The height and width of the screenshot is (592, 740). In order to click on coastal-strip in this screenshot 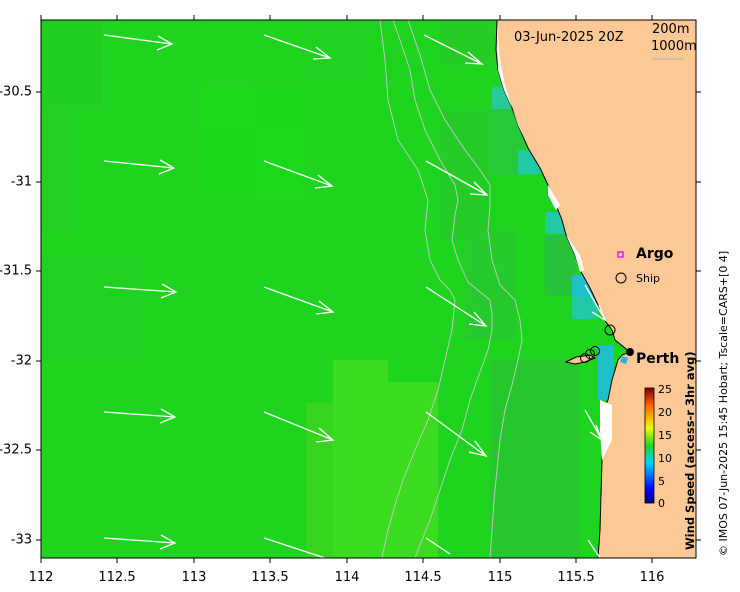, I will do `click(511, 82)`.